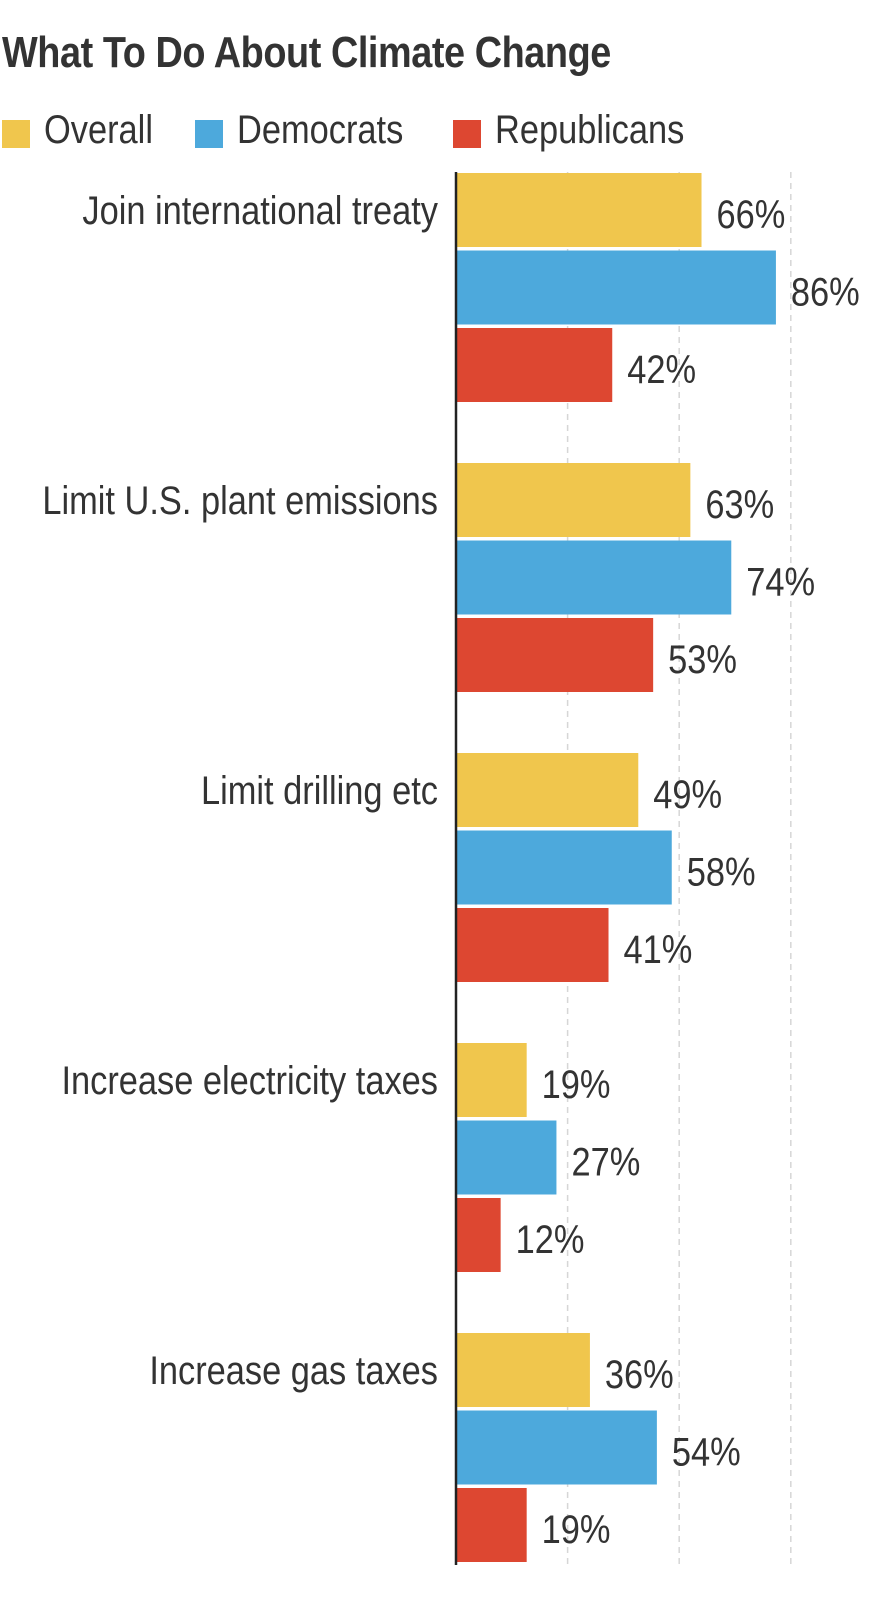 The width and height of the screenshot is (880, 1607). What do you see at coordinates (350, 1157) in the screenshot?
I see `bar-group-increase-electricity-taxes: Increase electricity taxes 19% 27% 12%` at bounding box center [350, 1157].